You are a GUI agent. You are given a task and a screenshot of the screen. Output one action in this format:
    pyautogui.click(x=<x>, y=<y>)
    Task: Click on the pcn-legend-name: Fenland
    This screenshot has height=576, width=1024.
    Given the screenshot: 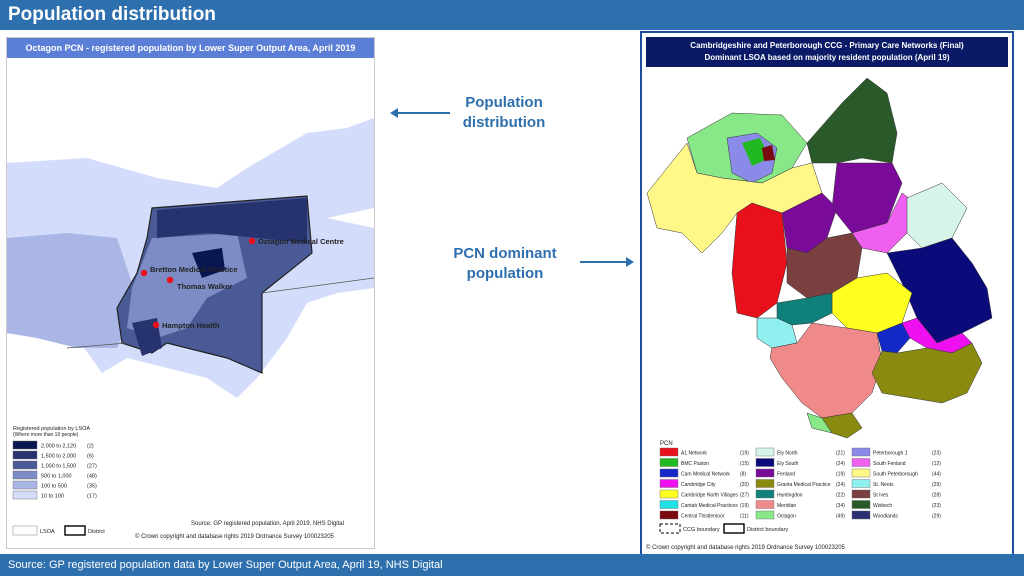 What is the action you would take?
    pyautogui.click(x=786, y=474)
    